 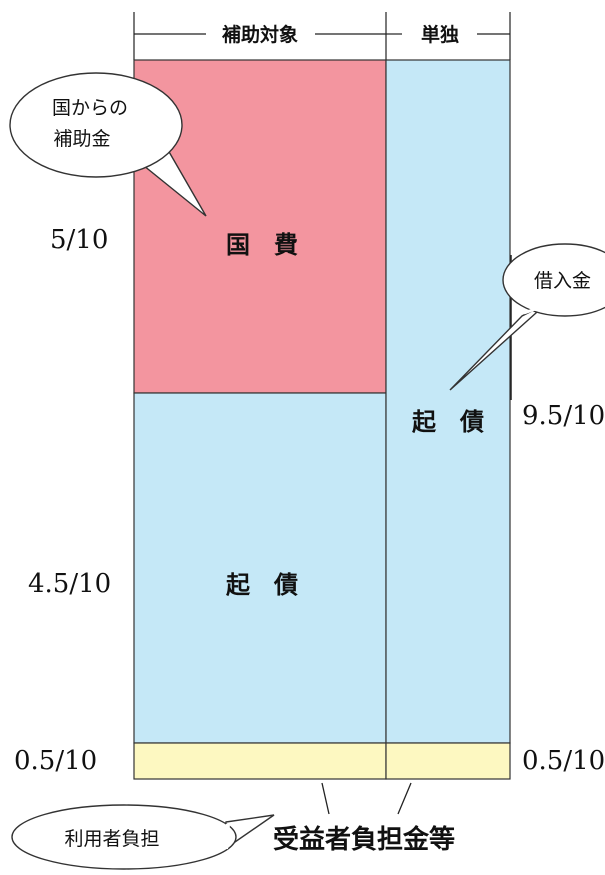 What do you see at coordinates (69, 584) in the screenshot?
I see `ratio-bond-left: 4.5/10` at bounding box center [69, 584].